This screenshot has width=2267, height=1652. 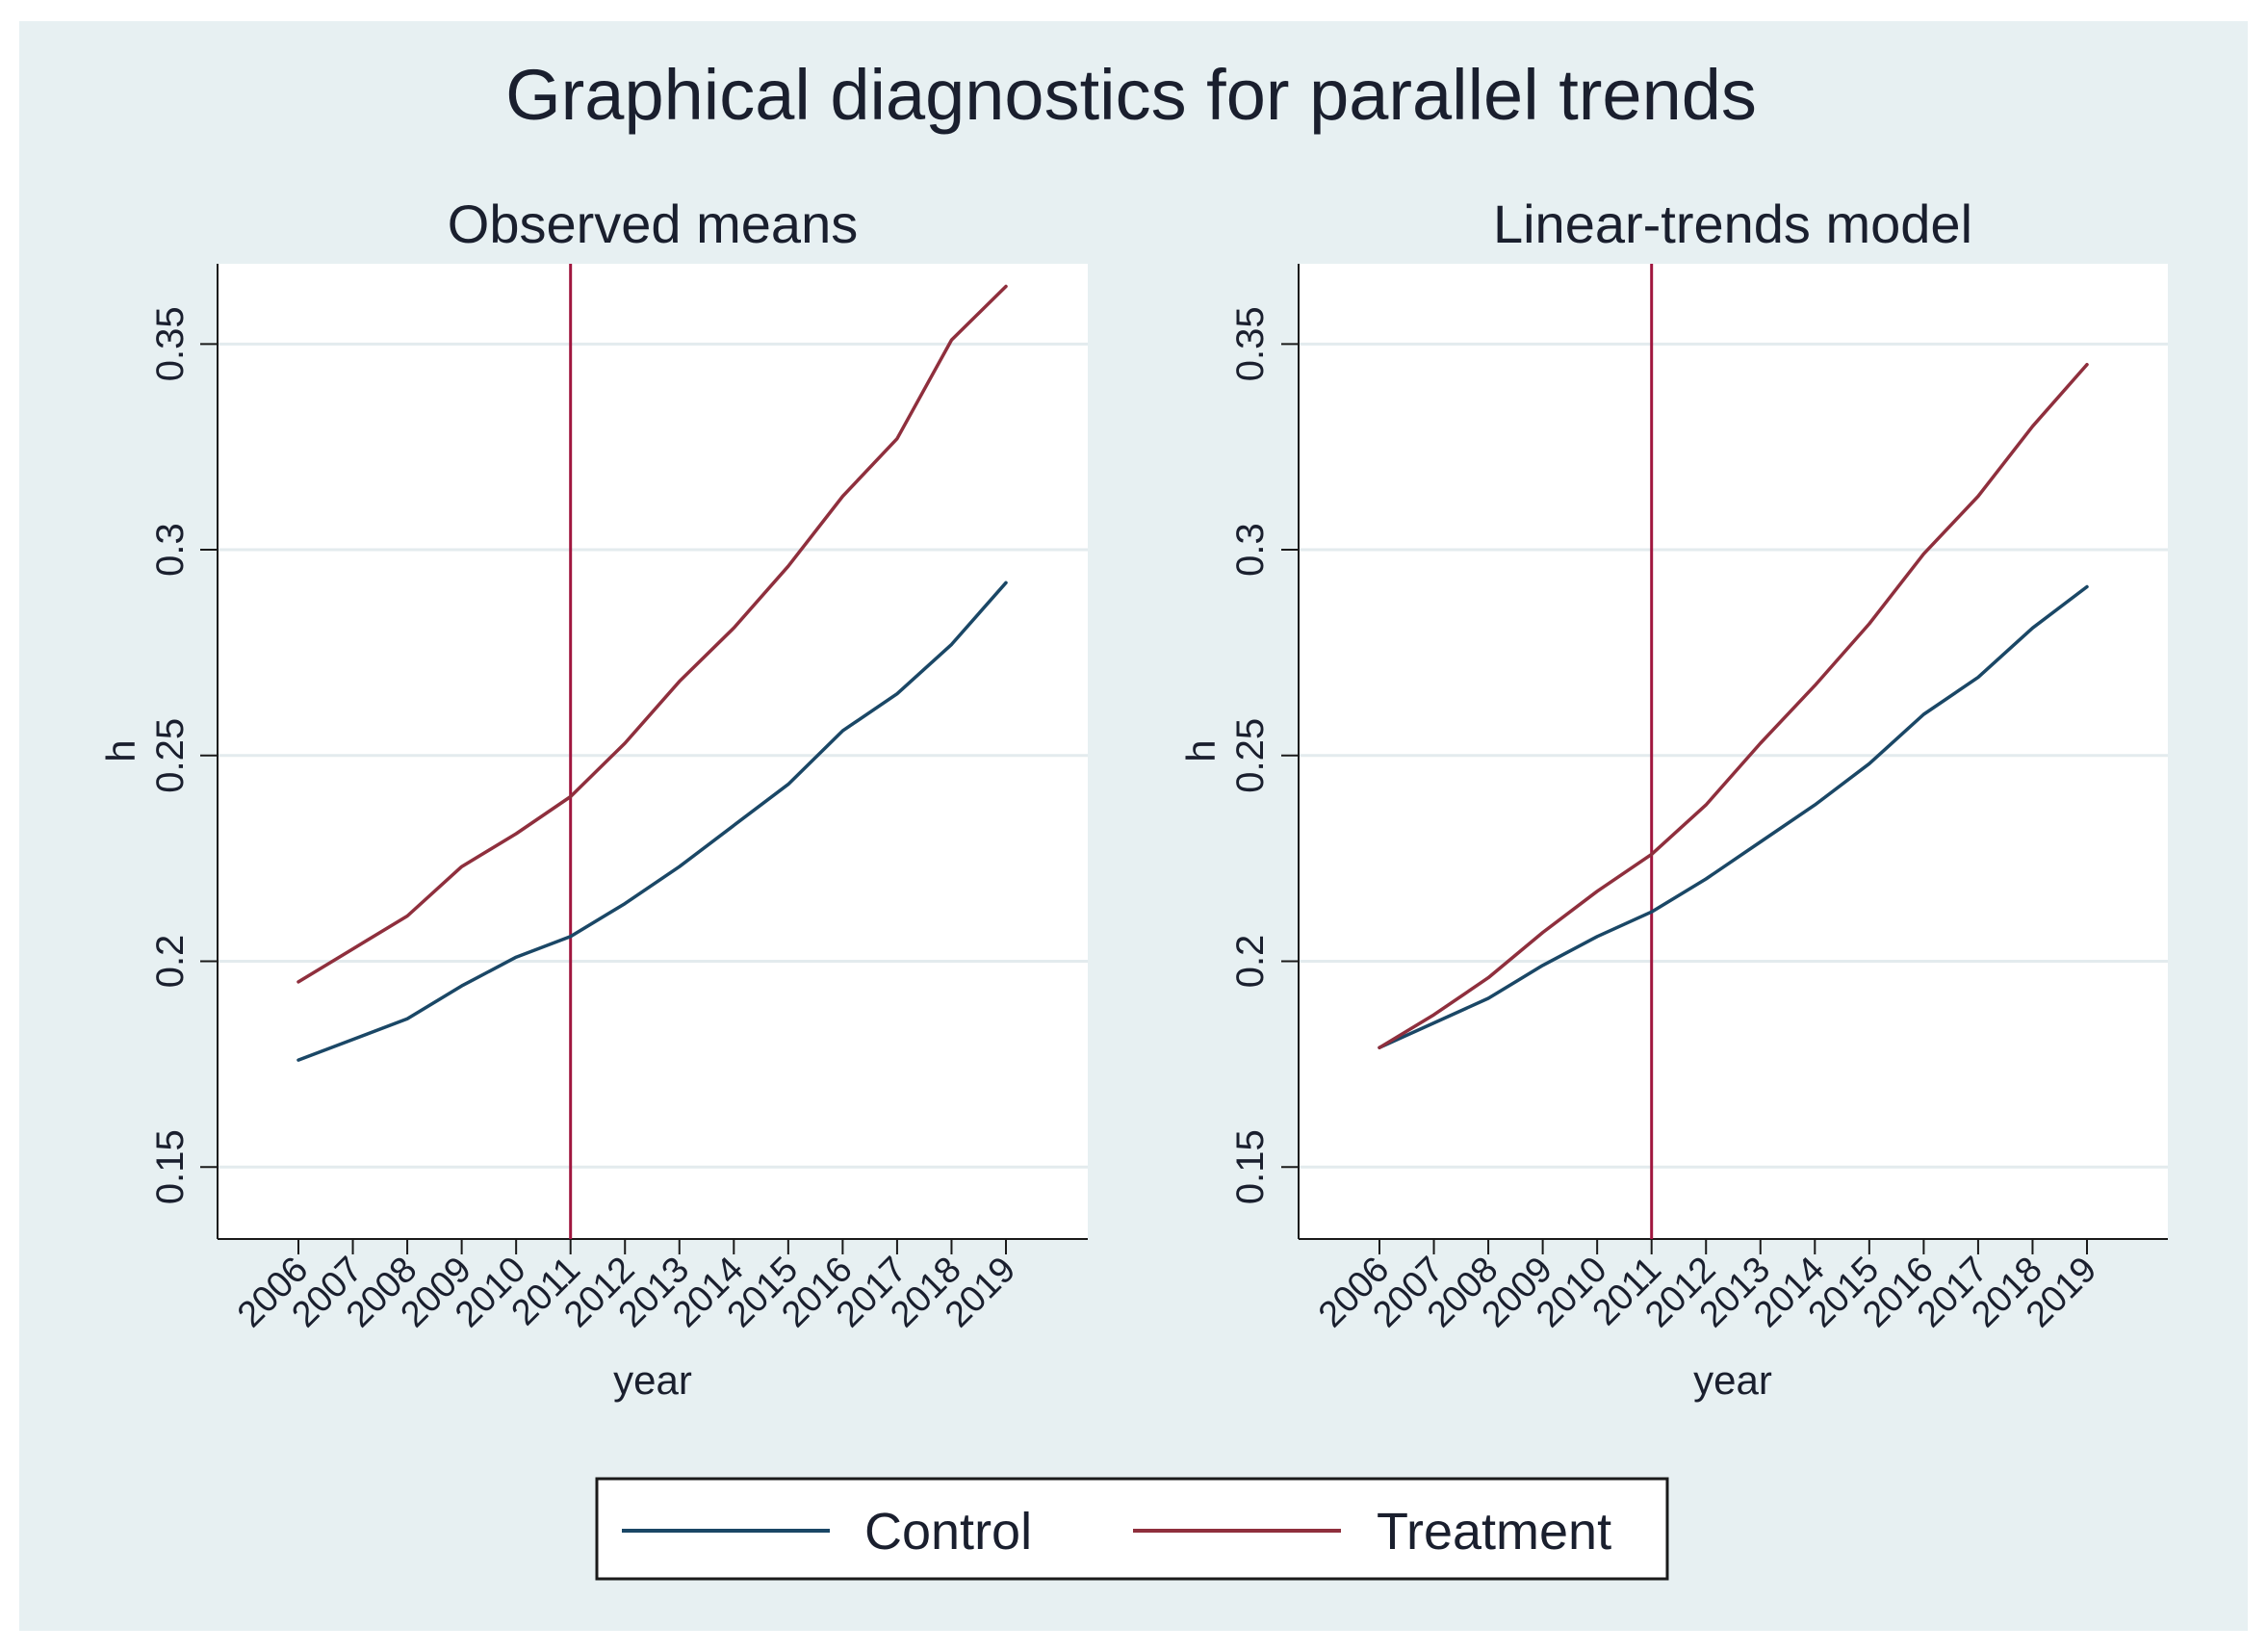 I want to click on panel-title: Observed means, so click(x=653, y=224).